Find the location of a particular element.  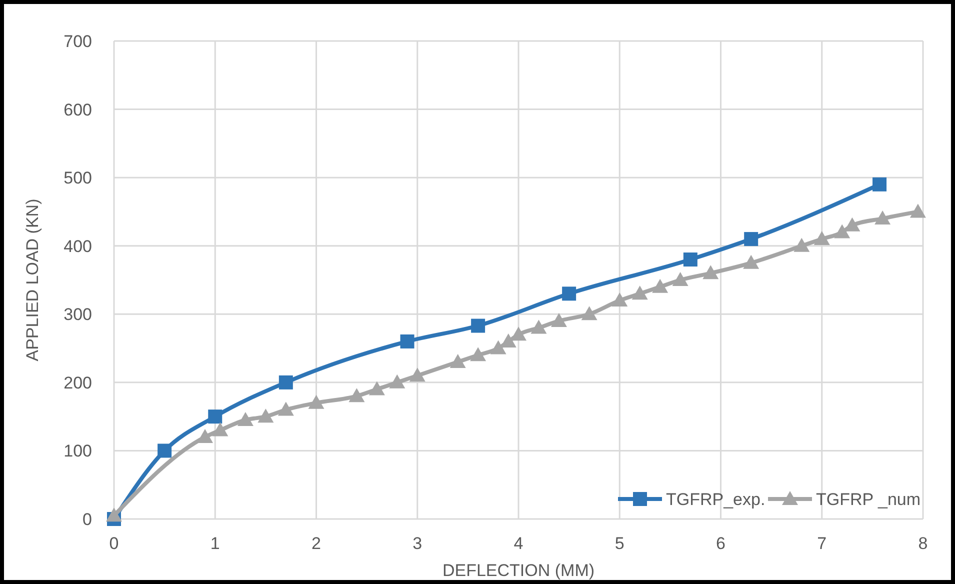

y-tick-label: 700 is located at coordinates (78, 41).